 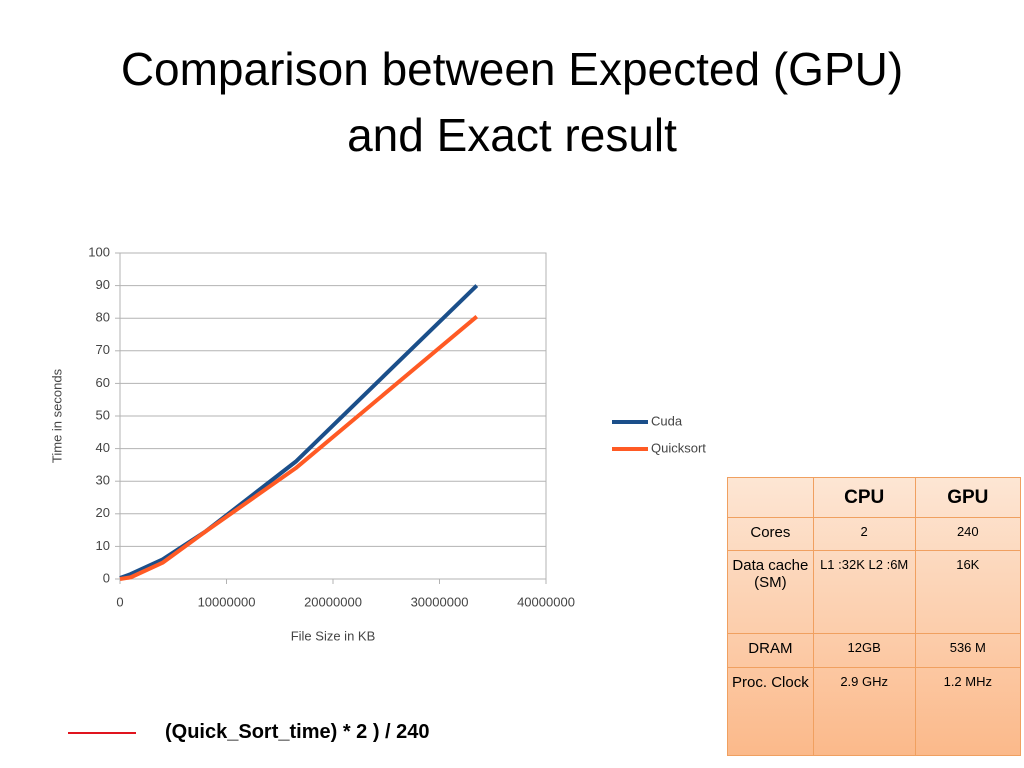 What do you see at coordinates (770, 650) in the screenshot?
I see `table-cell: DRAM` at bounding box center [770, 650].